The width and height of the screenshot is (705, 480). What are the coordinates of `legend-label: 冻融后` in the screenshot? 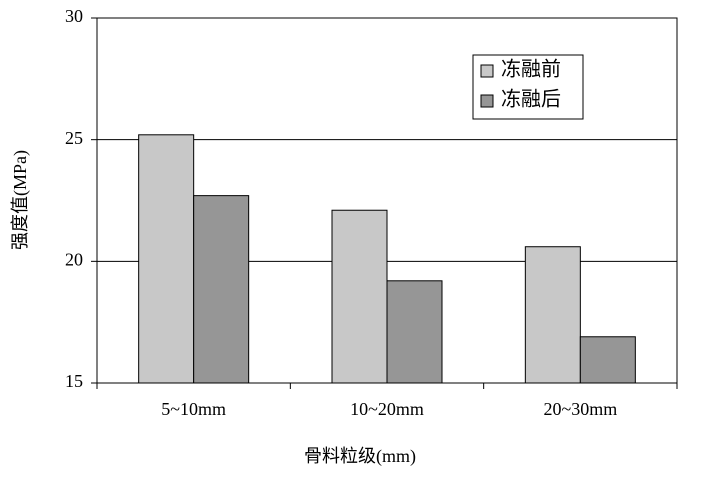 It's located at (531, 99).